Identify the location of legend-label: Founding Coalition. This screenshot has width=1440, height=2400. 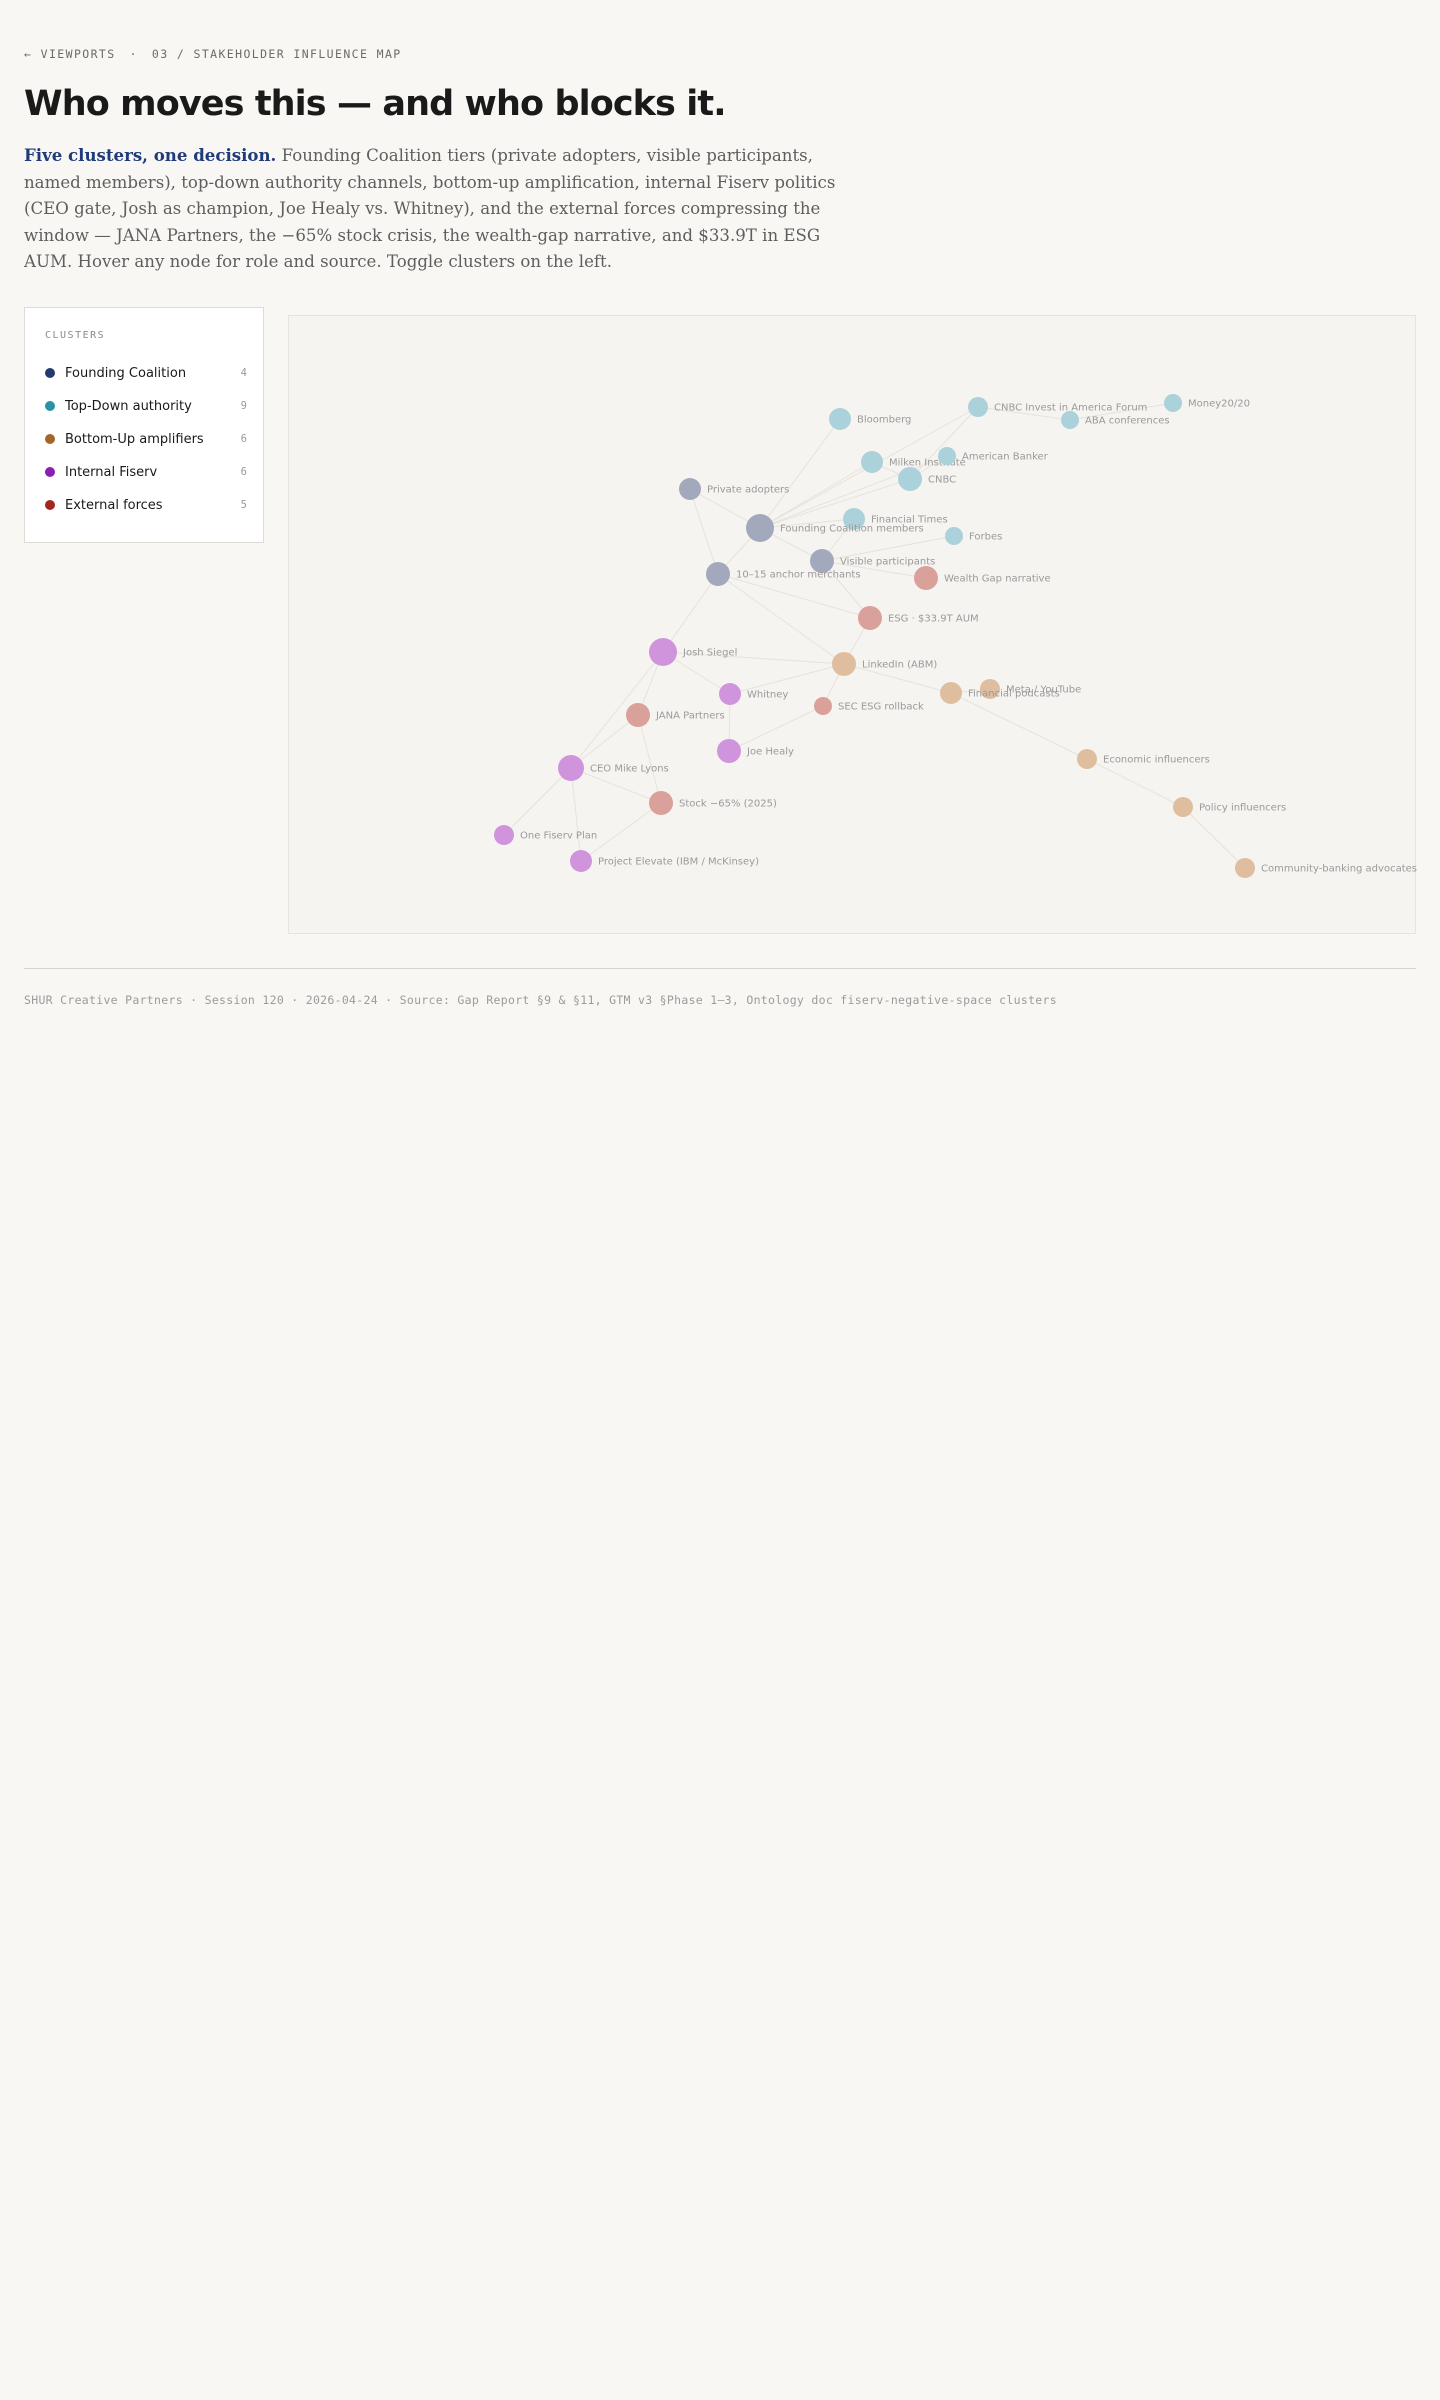
(126, 373).